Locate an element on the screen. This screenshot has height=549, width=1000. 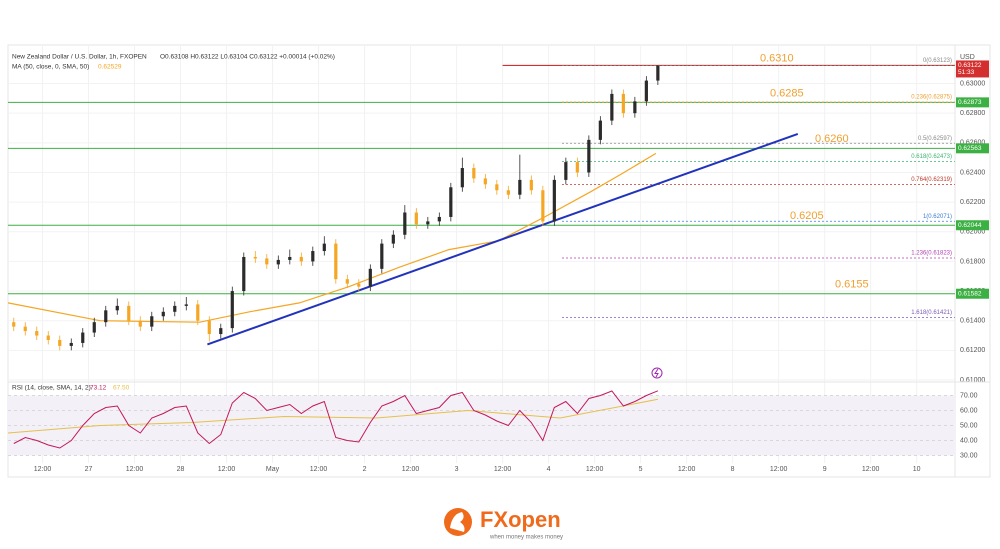
brand-name: FXopen is located at coordinates (520, 519).